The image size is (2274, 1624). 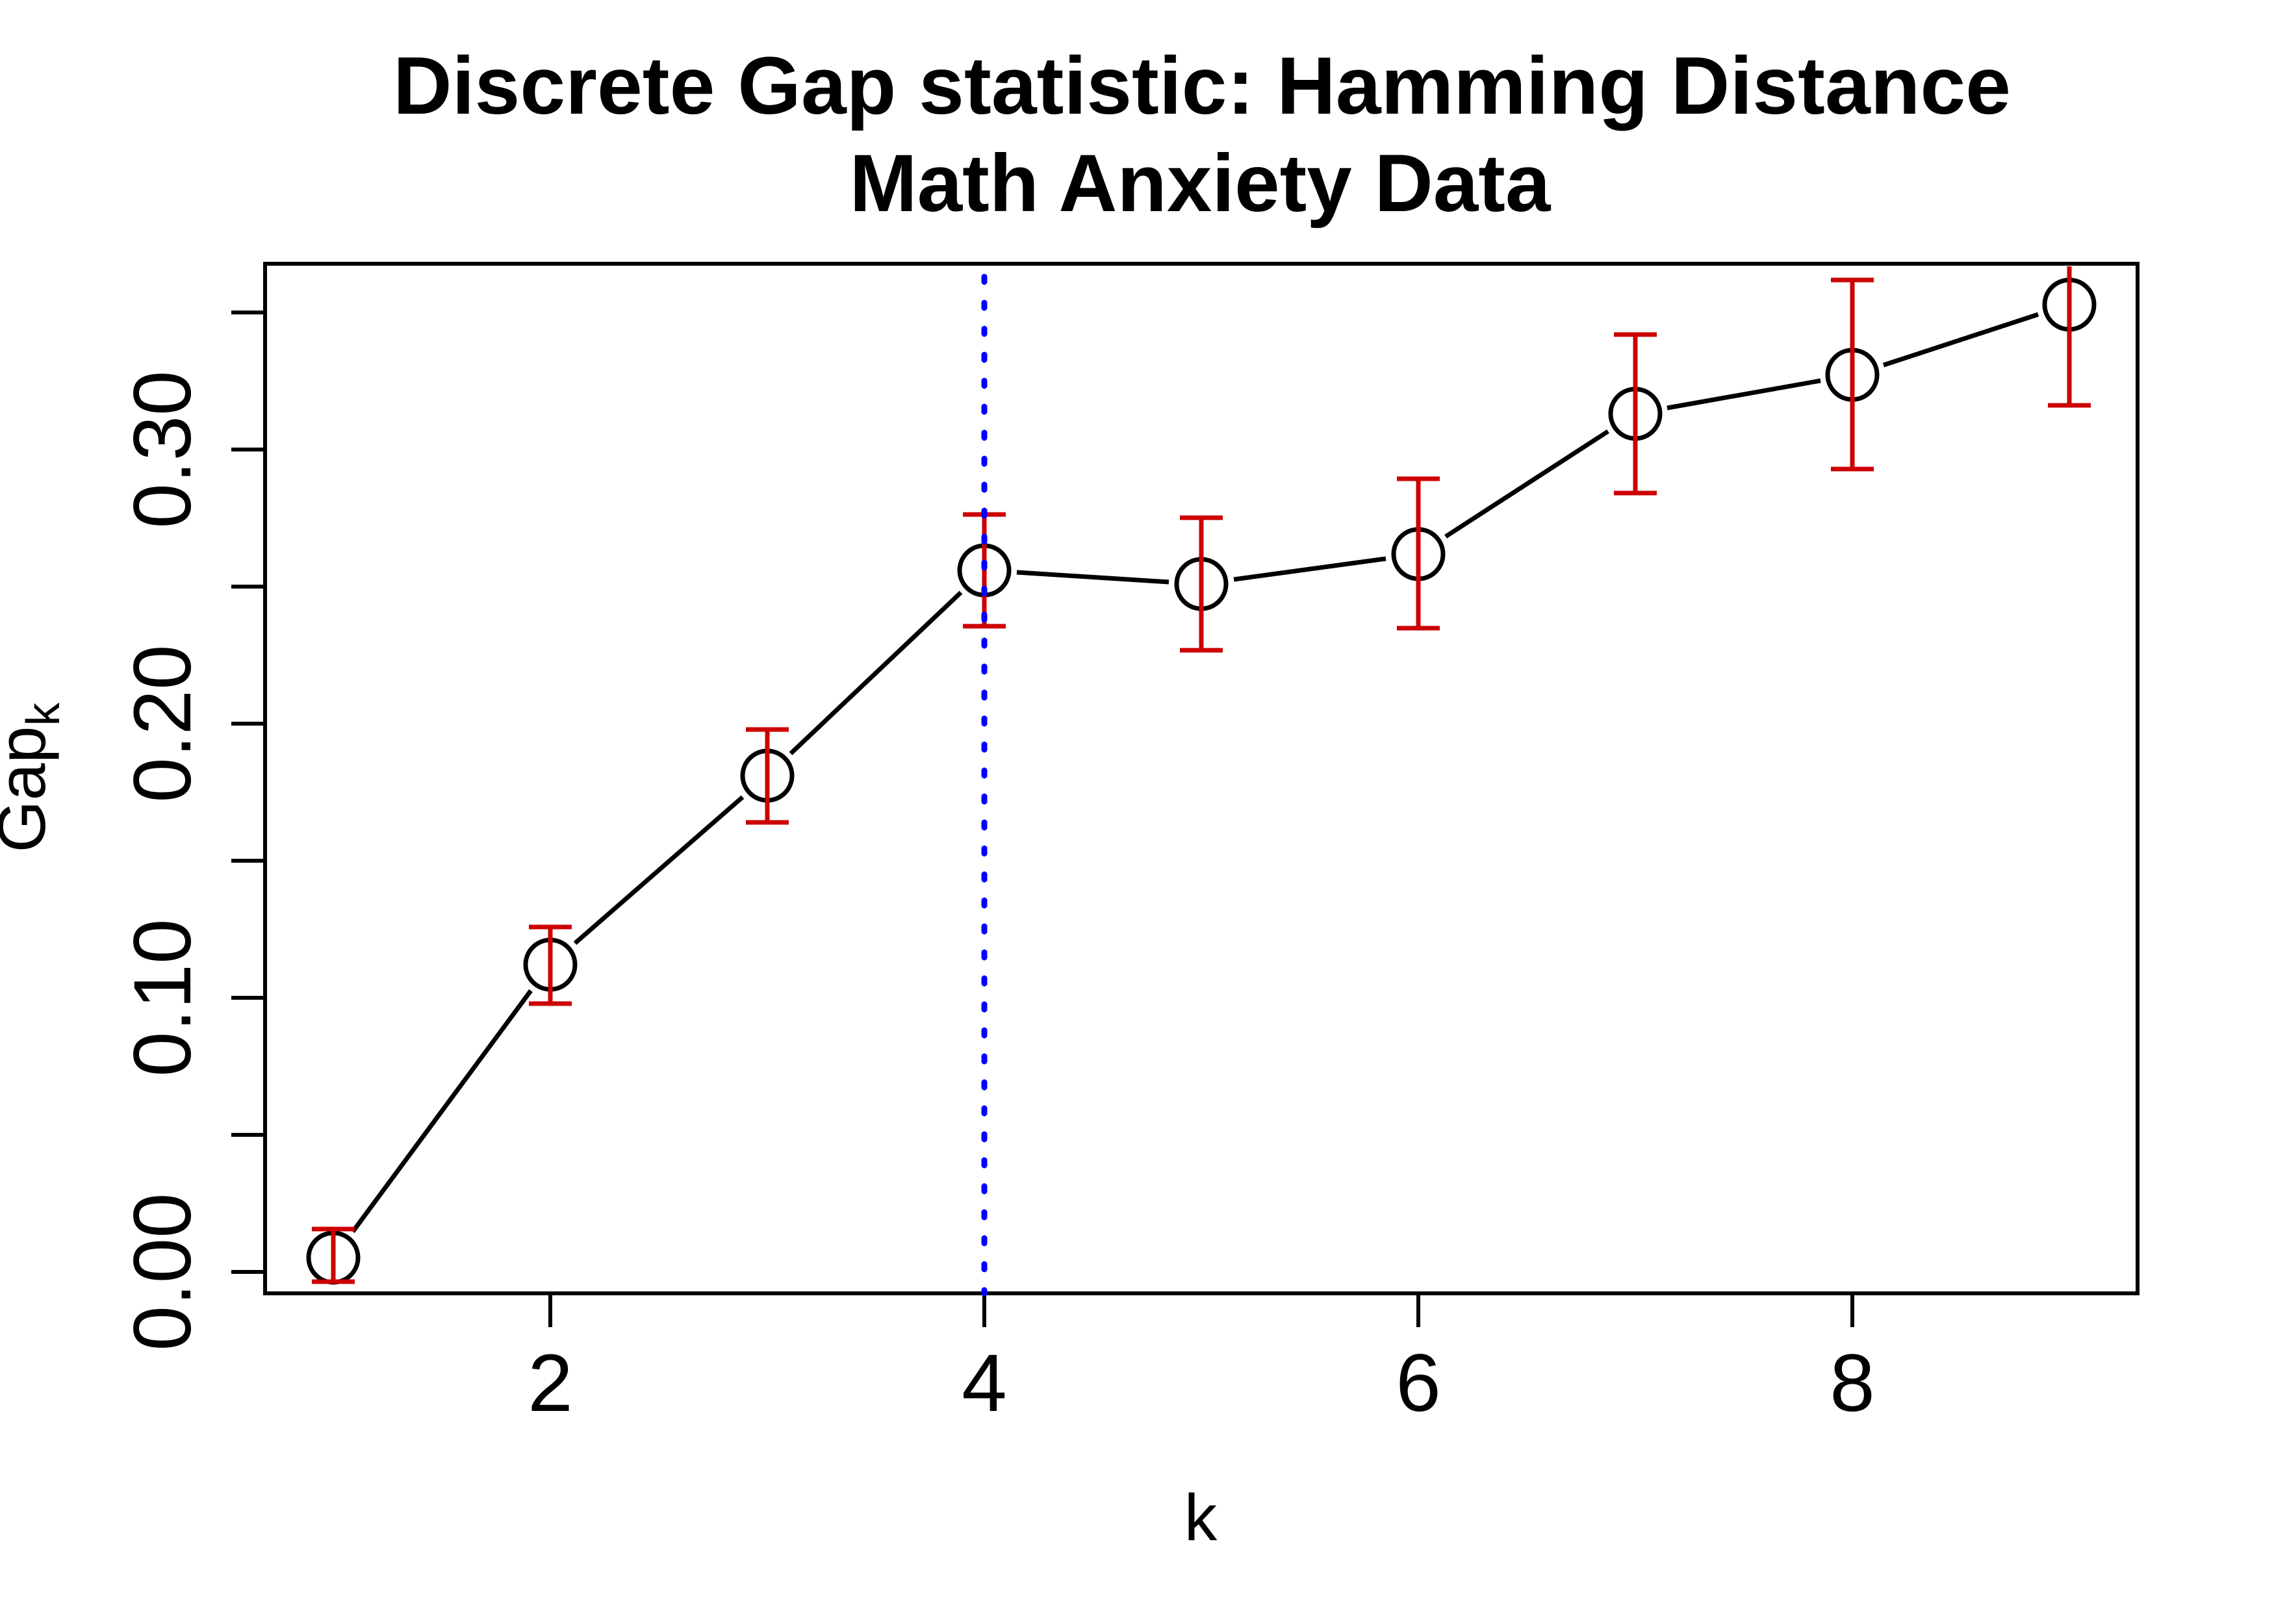 What do you see at coordinates (550, 1383) in the screenshot?
I see `svg-text: 2` at bounding box center [550, 1383].